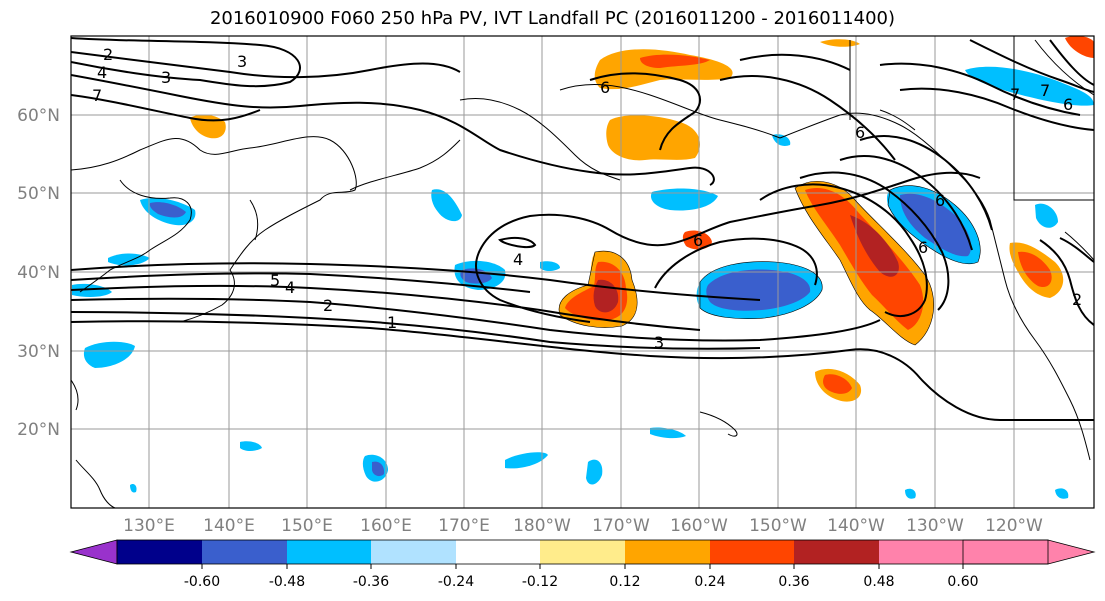 The height and width of the screenshot is (601, 1105). I want to click on colorbar-tick-label: 0.36, so click(793, 582).